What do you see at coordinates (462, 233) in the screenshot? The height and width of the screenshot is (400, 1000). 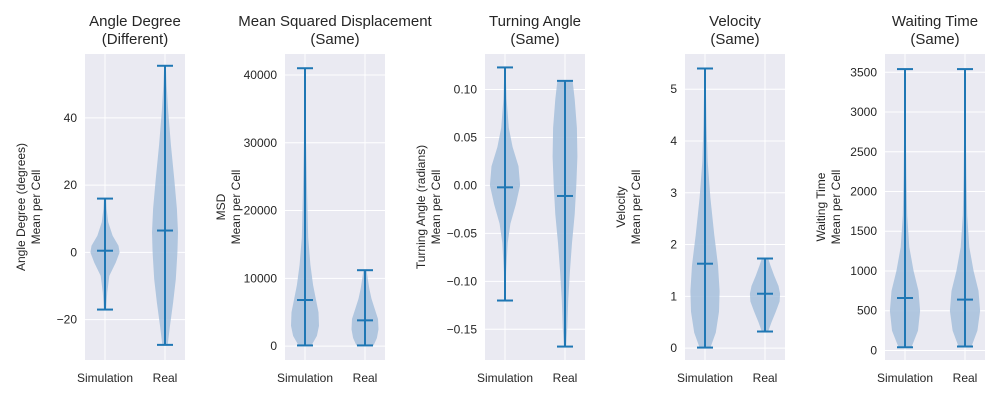 I see `y-tick-label: −0.05` at bounding box center [462, 233].